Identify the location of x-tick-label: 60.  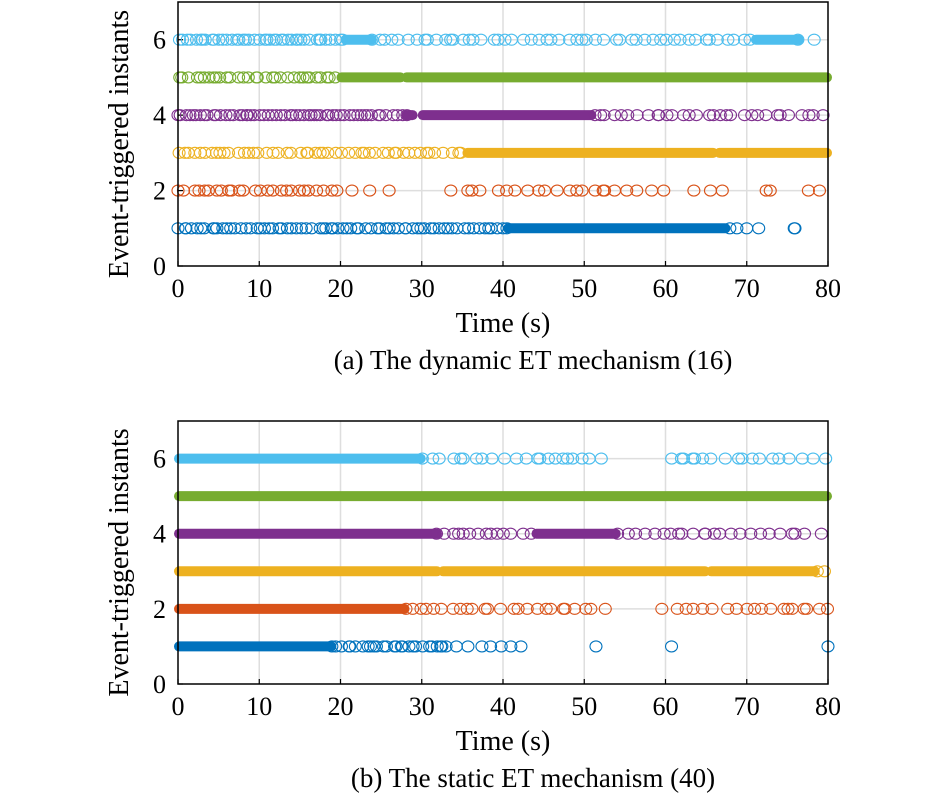
(666, 706).